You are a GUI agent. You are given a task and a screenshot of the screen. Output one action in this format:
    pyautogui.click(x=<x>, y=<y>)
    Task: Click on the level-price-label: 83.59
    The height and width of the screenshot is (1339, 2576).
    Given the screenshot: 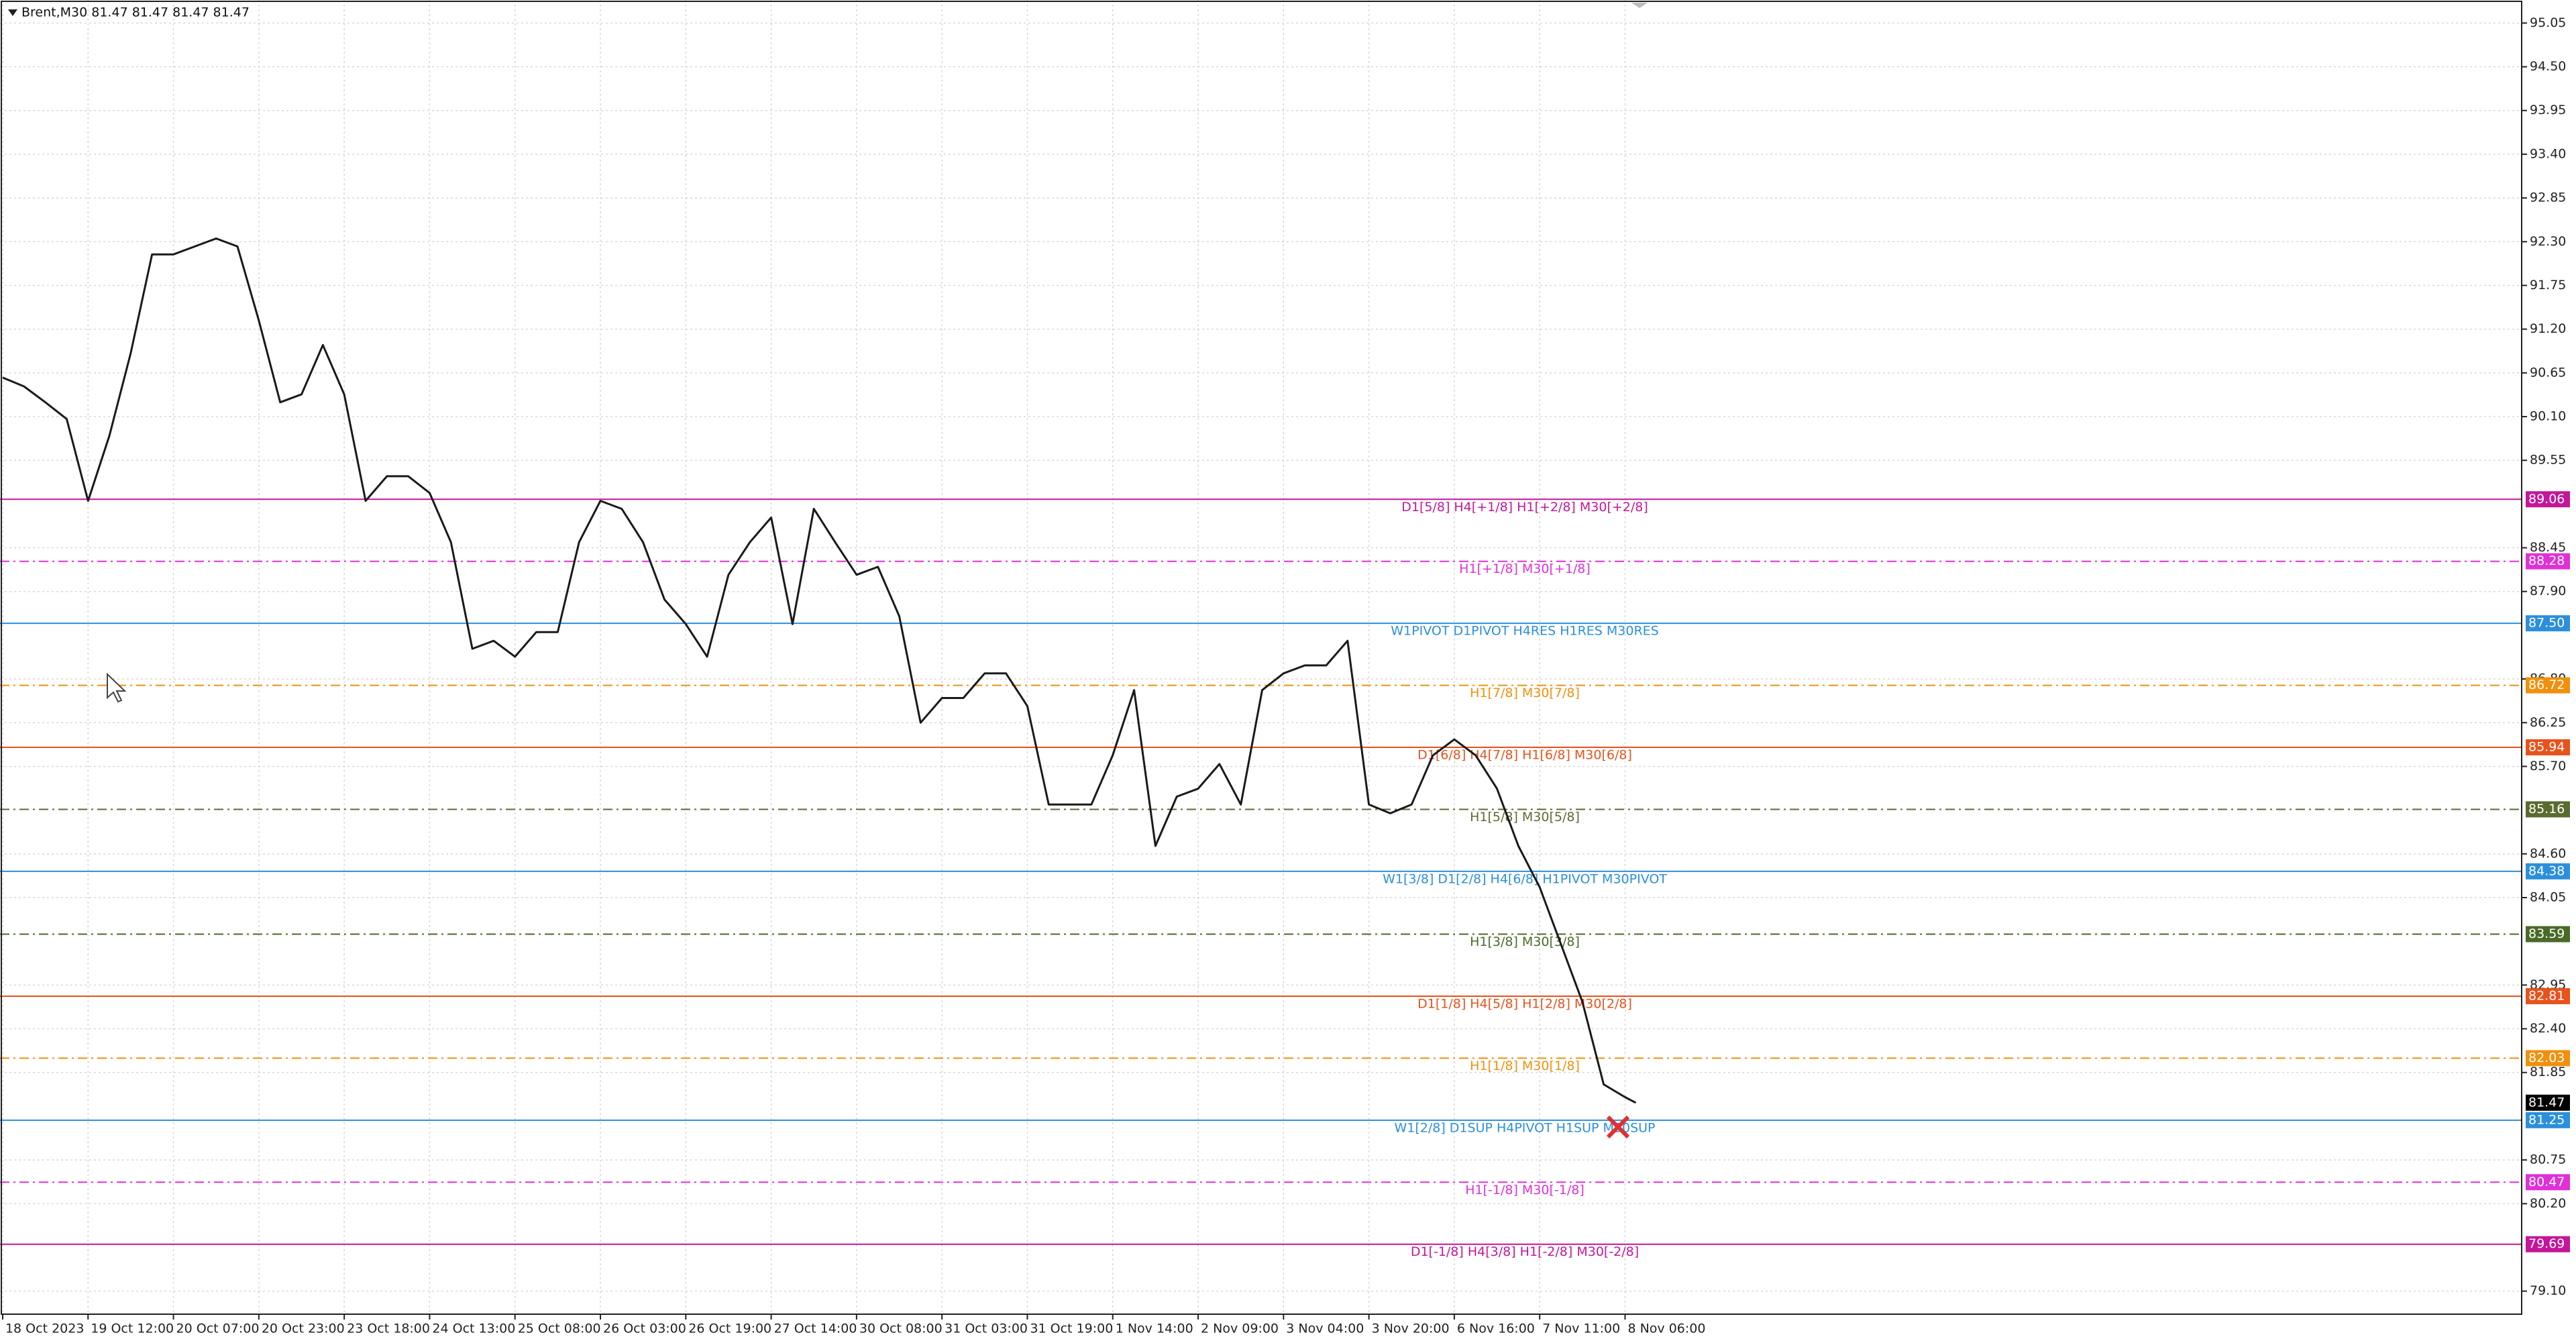 What is the action you would take?
    pyautogui.click(x=2546, y=933)
    